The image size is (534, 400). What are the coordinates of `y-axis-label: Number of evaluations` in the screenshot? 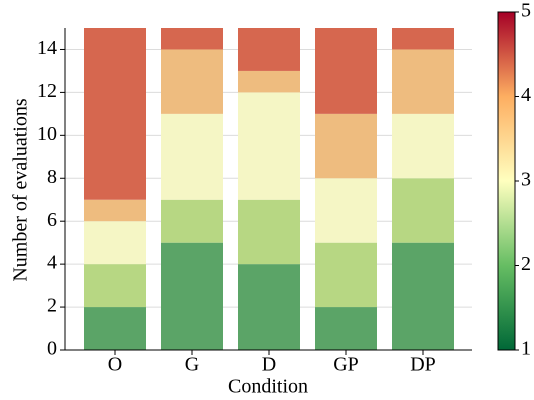 It's located at (21, 189).